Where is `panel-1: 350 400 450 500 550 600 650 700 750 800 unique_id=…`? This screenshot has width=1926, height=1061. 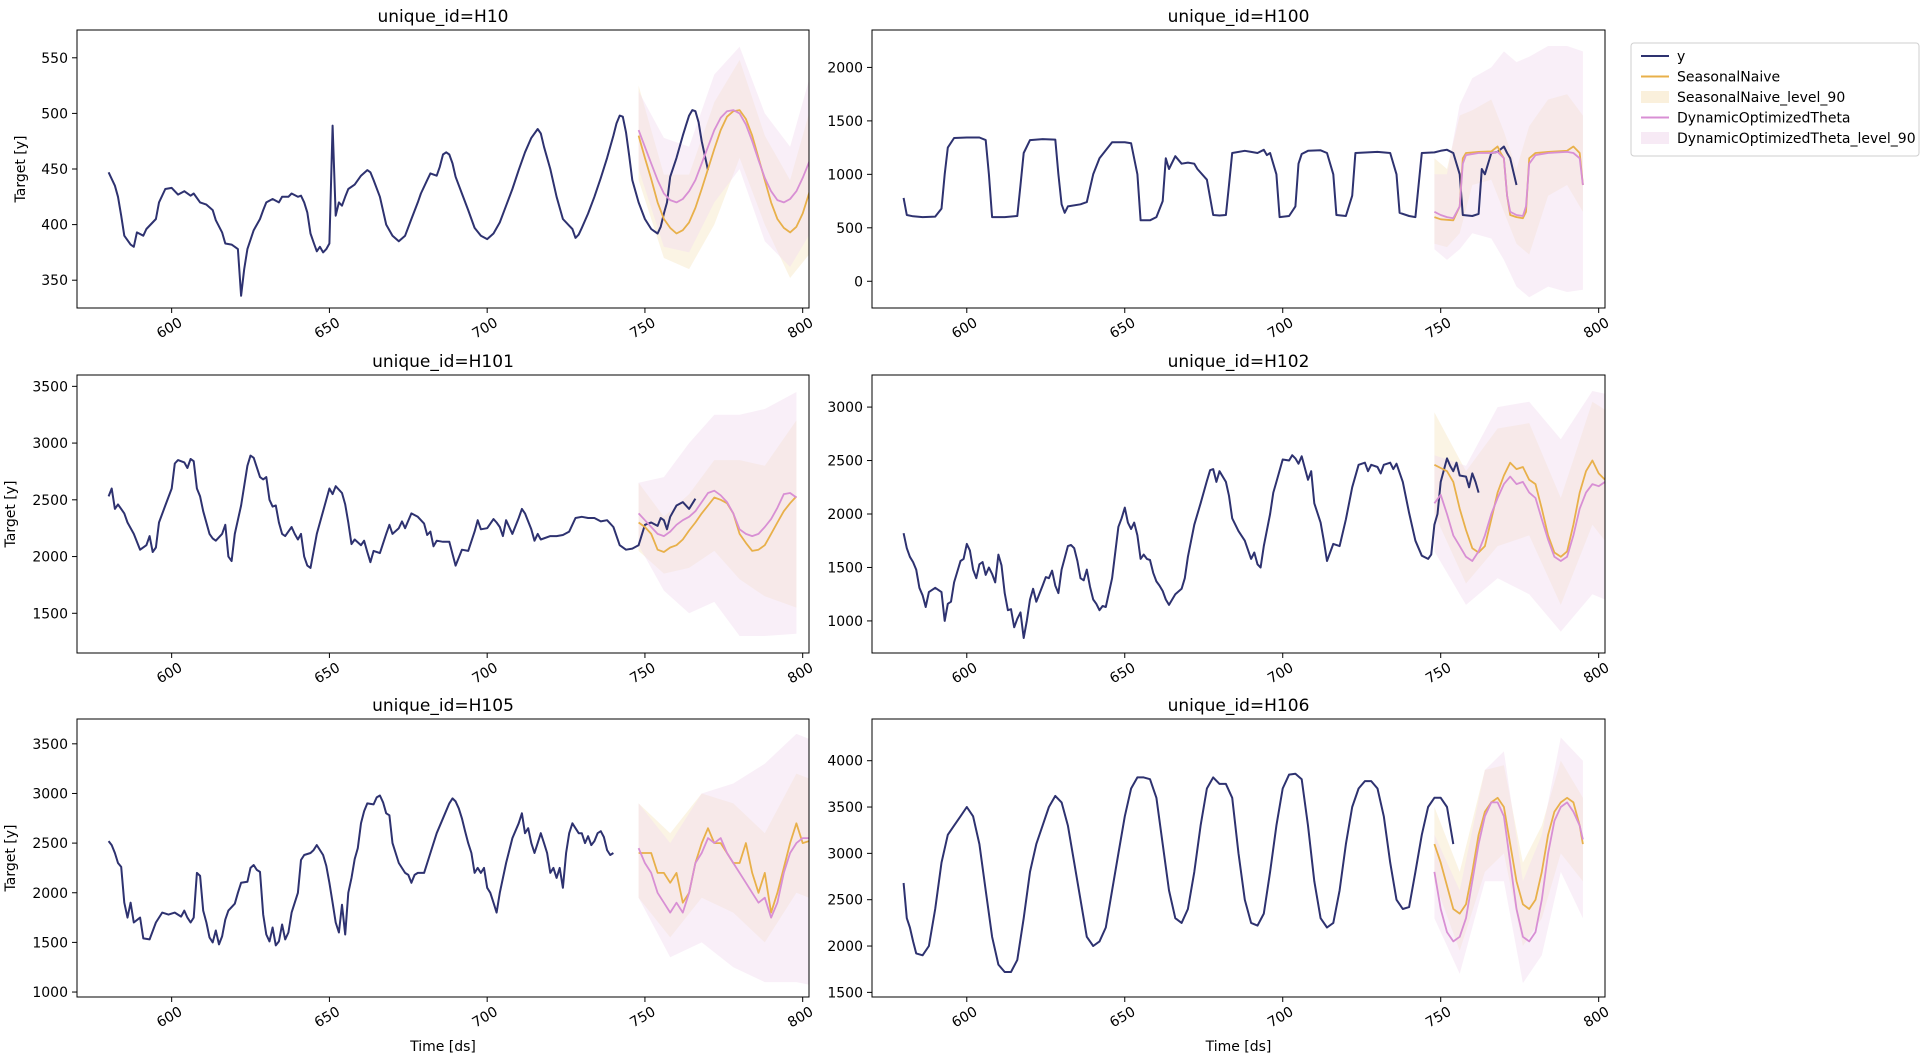
panel-1: 350 400 450 500 550 600 650 700 750 800 unique_id=… is located at coordinates (414, 174).